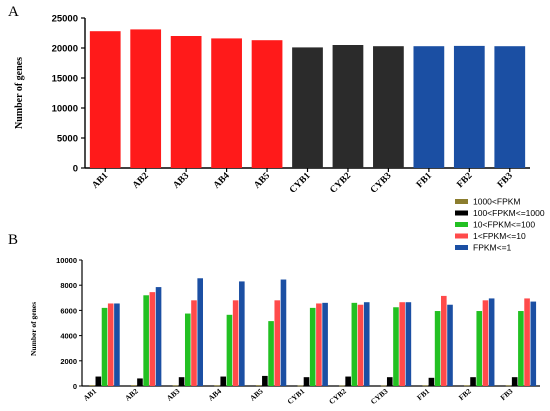 The image size is (550, 411). I want to click on bar-ab1, so click(105, 100).